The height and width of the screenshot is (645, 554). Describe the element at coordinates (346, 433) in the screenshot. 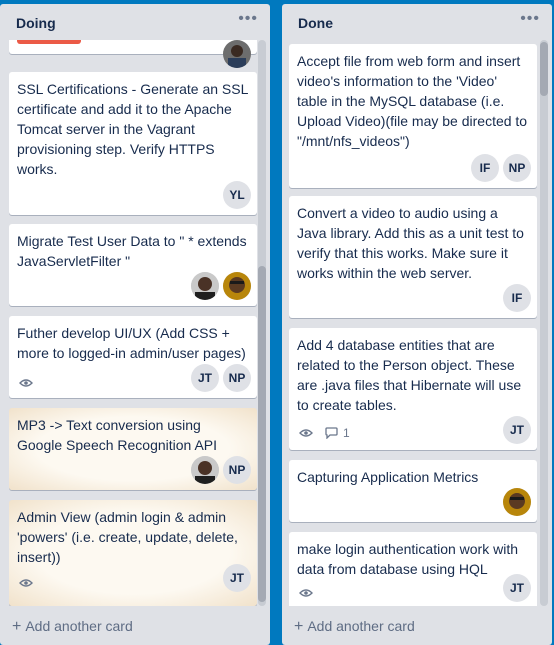

I see `comment-count: 1` at that location.